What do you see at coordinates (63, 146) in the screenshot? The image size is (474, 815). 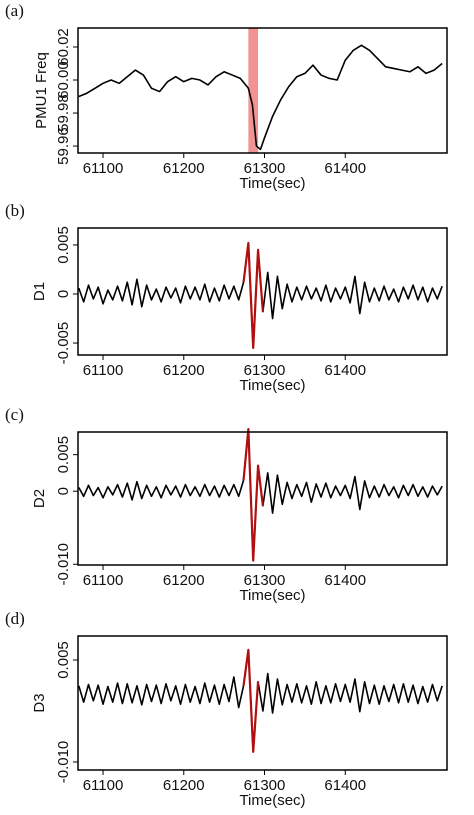 I see `y-tick-label: 59.96` at bounding box center [63, 146].